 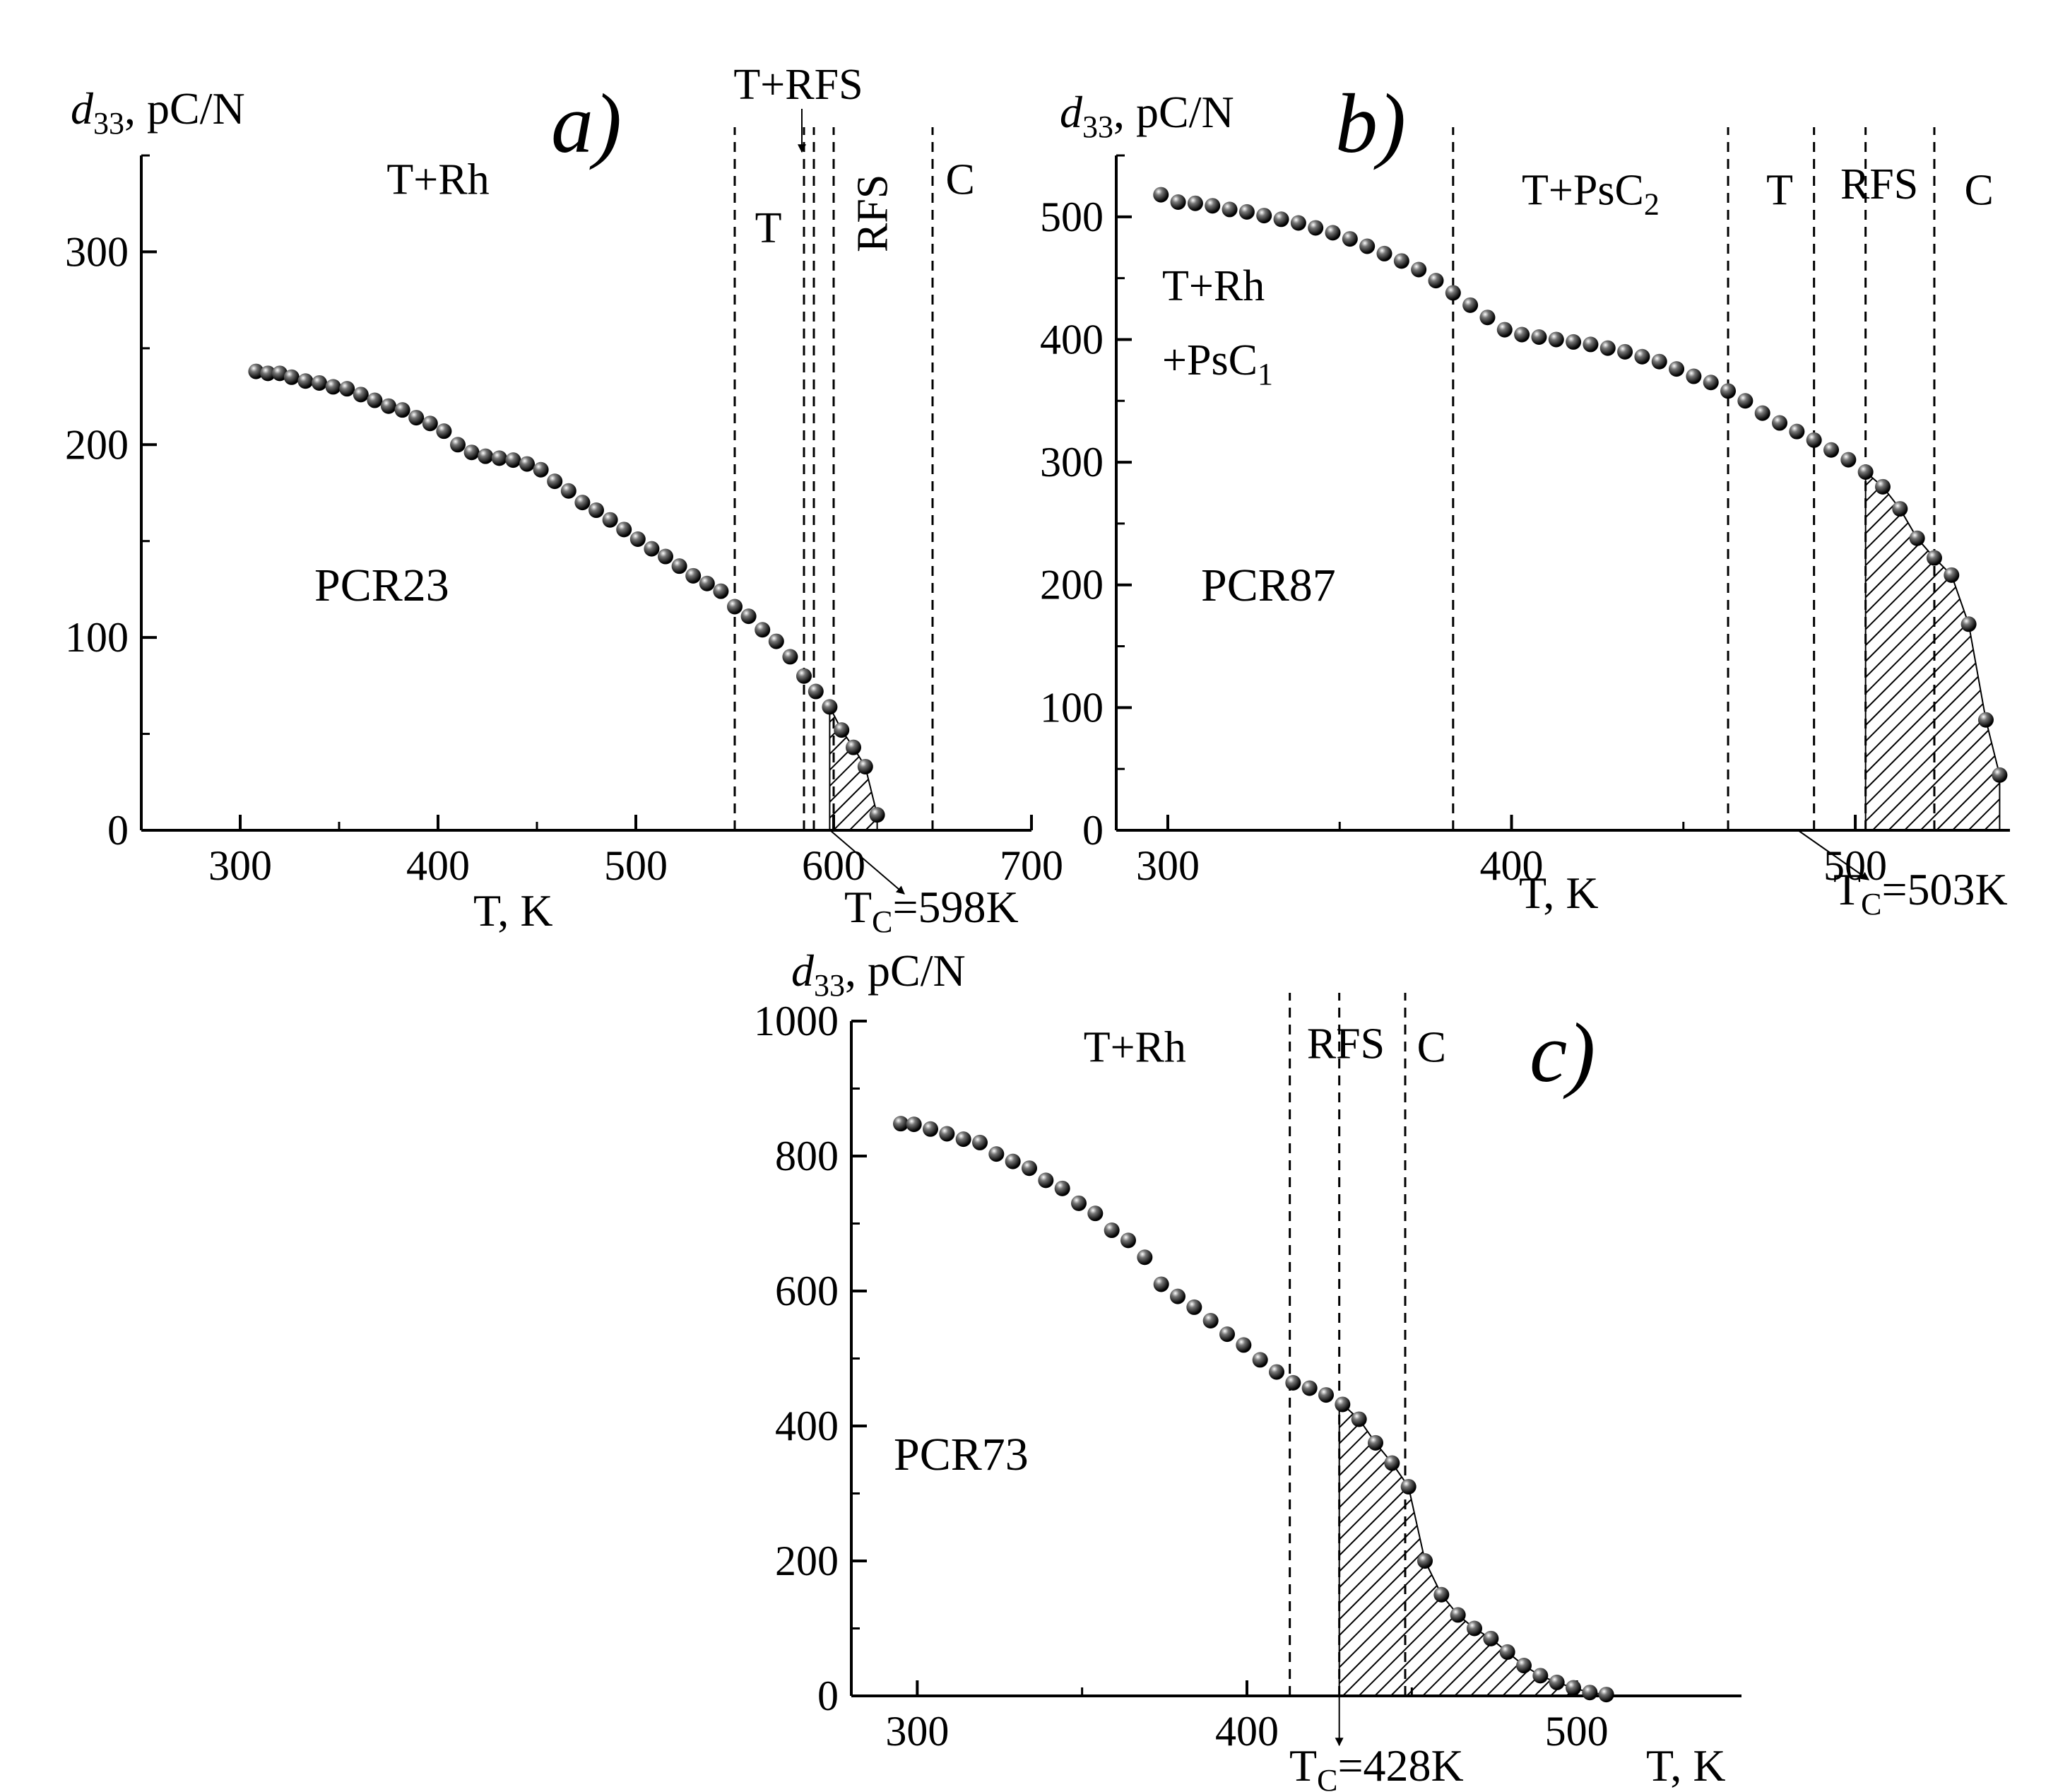 I want to click on region-label-left-line2: +PsC1, so click(x=1217, y=363).